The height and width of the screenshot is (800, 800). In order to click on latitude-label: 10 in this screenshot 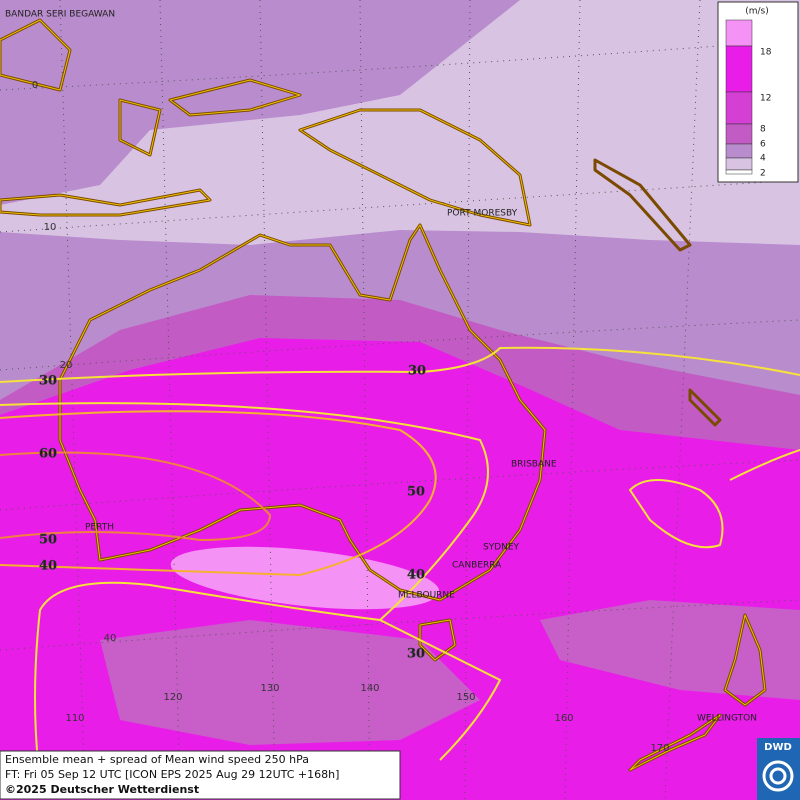, I will do `click(50, 227)`.